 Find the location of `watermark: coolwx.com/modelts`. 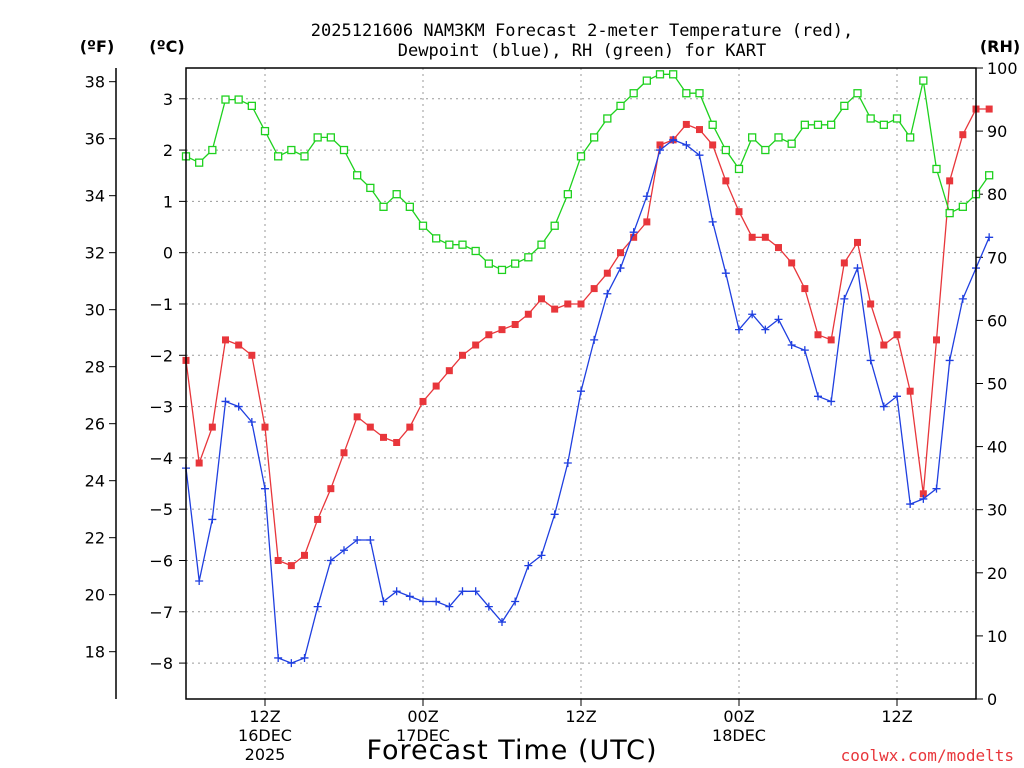

watermark: coolwx.com/modelts is located at coordinates (927, 755).